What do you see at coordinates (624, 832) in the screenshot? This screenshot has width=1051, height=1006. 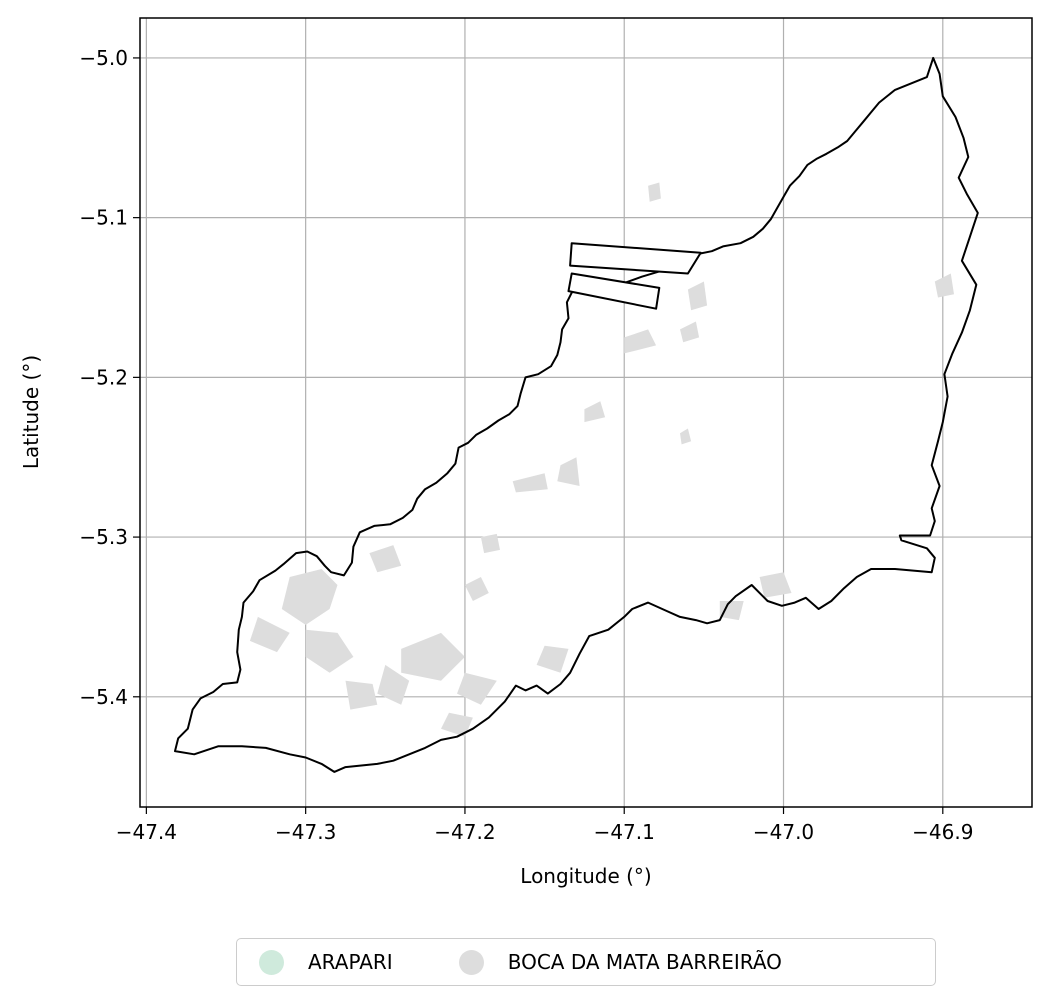 I see `x-tick-label: −47.1` at bounding box center [624, 832].